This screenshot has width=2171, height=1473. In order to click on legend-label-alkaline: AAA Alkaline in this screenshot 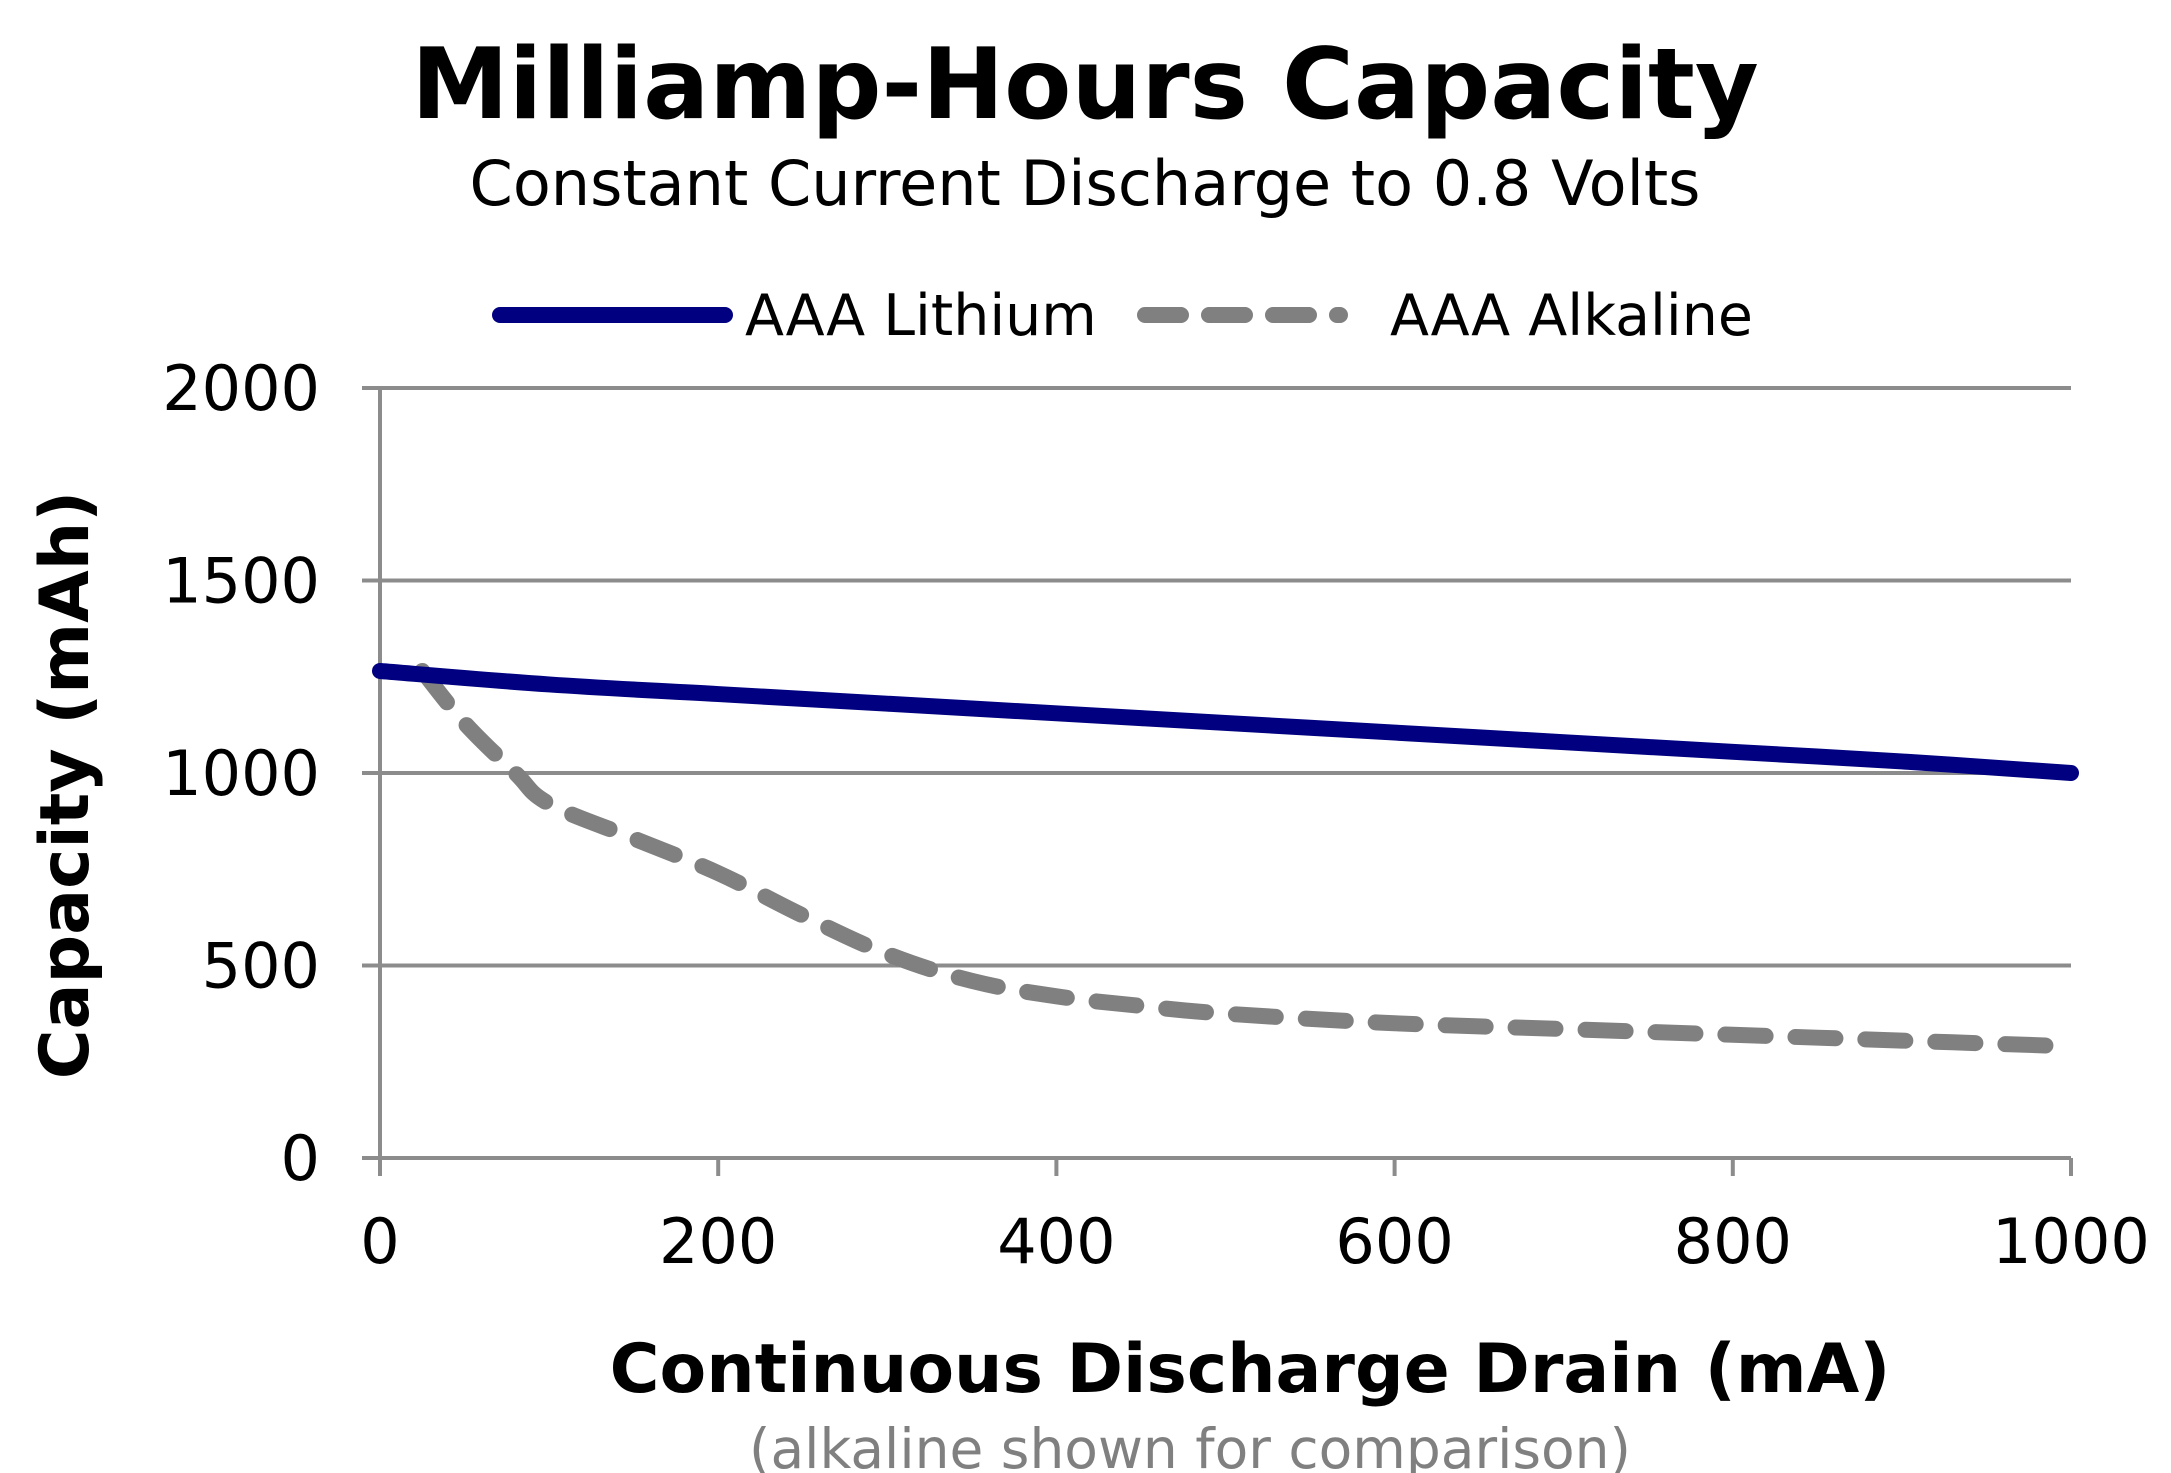, I will do `click(1571, 316)`.